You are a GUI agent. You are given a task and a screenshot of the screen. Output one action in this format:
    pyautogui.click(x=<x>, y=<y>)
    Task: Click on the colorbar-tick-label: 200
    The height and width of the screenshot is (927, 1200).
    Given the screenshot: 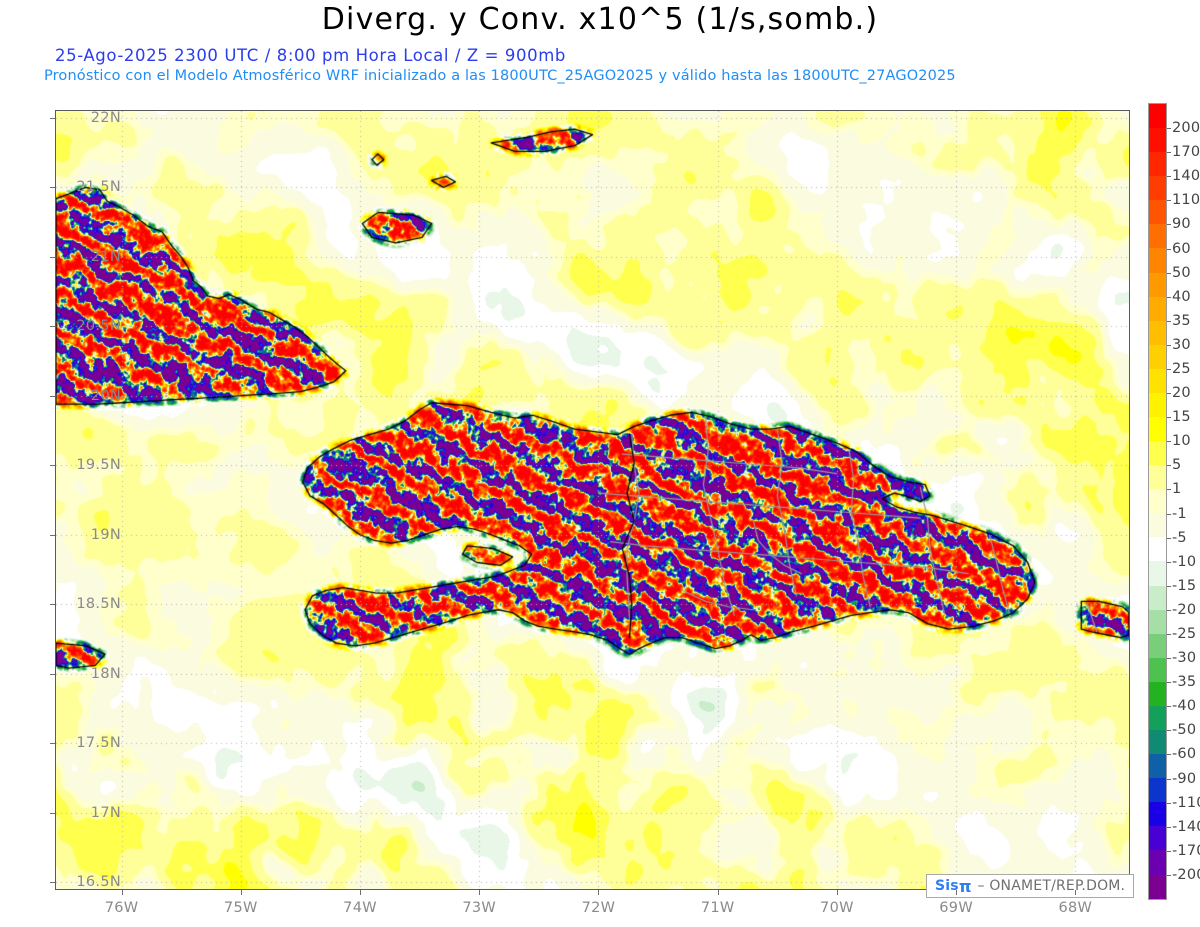 What is the action you would take?
    pyautogui.click(x=1186, y=128)
    